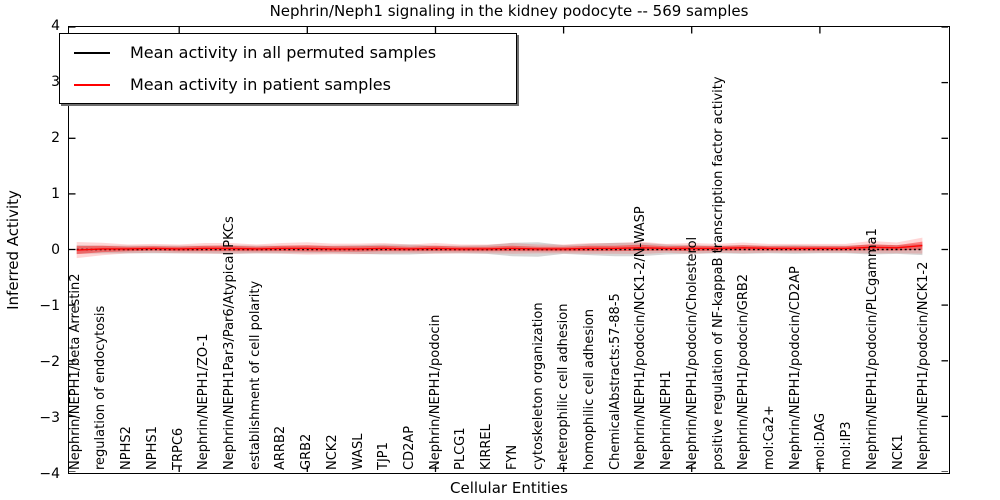 The height and width of the screenshot is (500, 1000). I want to click on y-tick-label: 4, so click(55, 26).